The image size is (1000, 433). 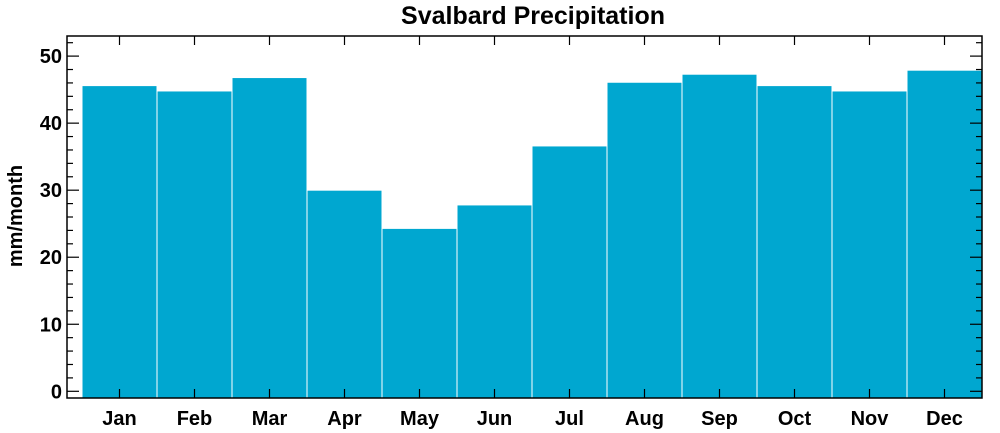 I want to click on bar-oct, so click(x=794, y=242).